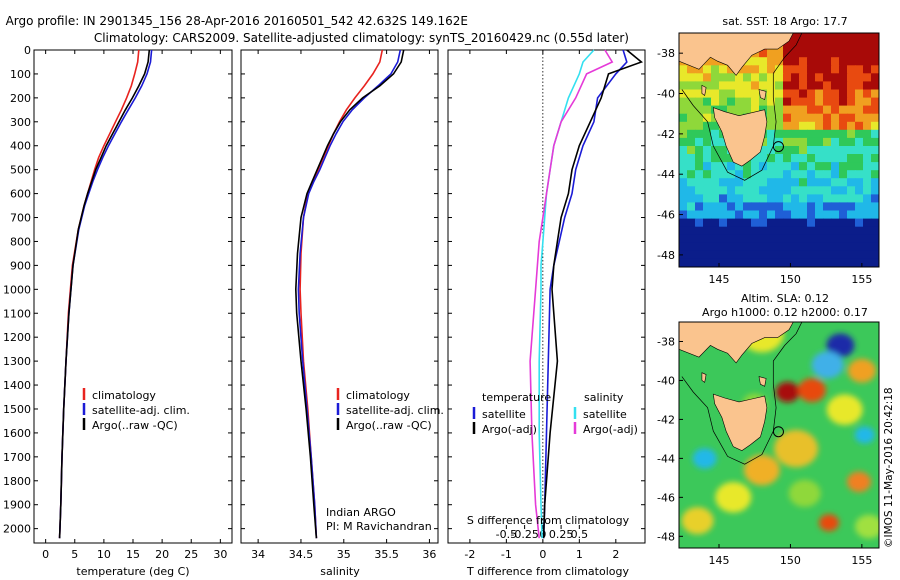 This screenshot has width=900, height=580. Describe the element at coordinates (666, 458) in the screenshot. I see `map-ytick-label: -44` at that location.